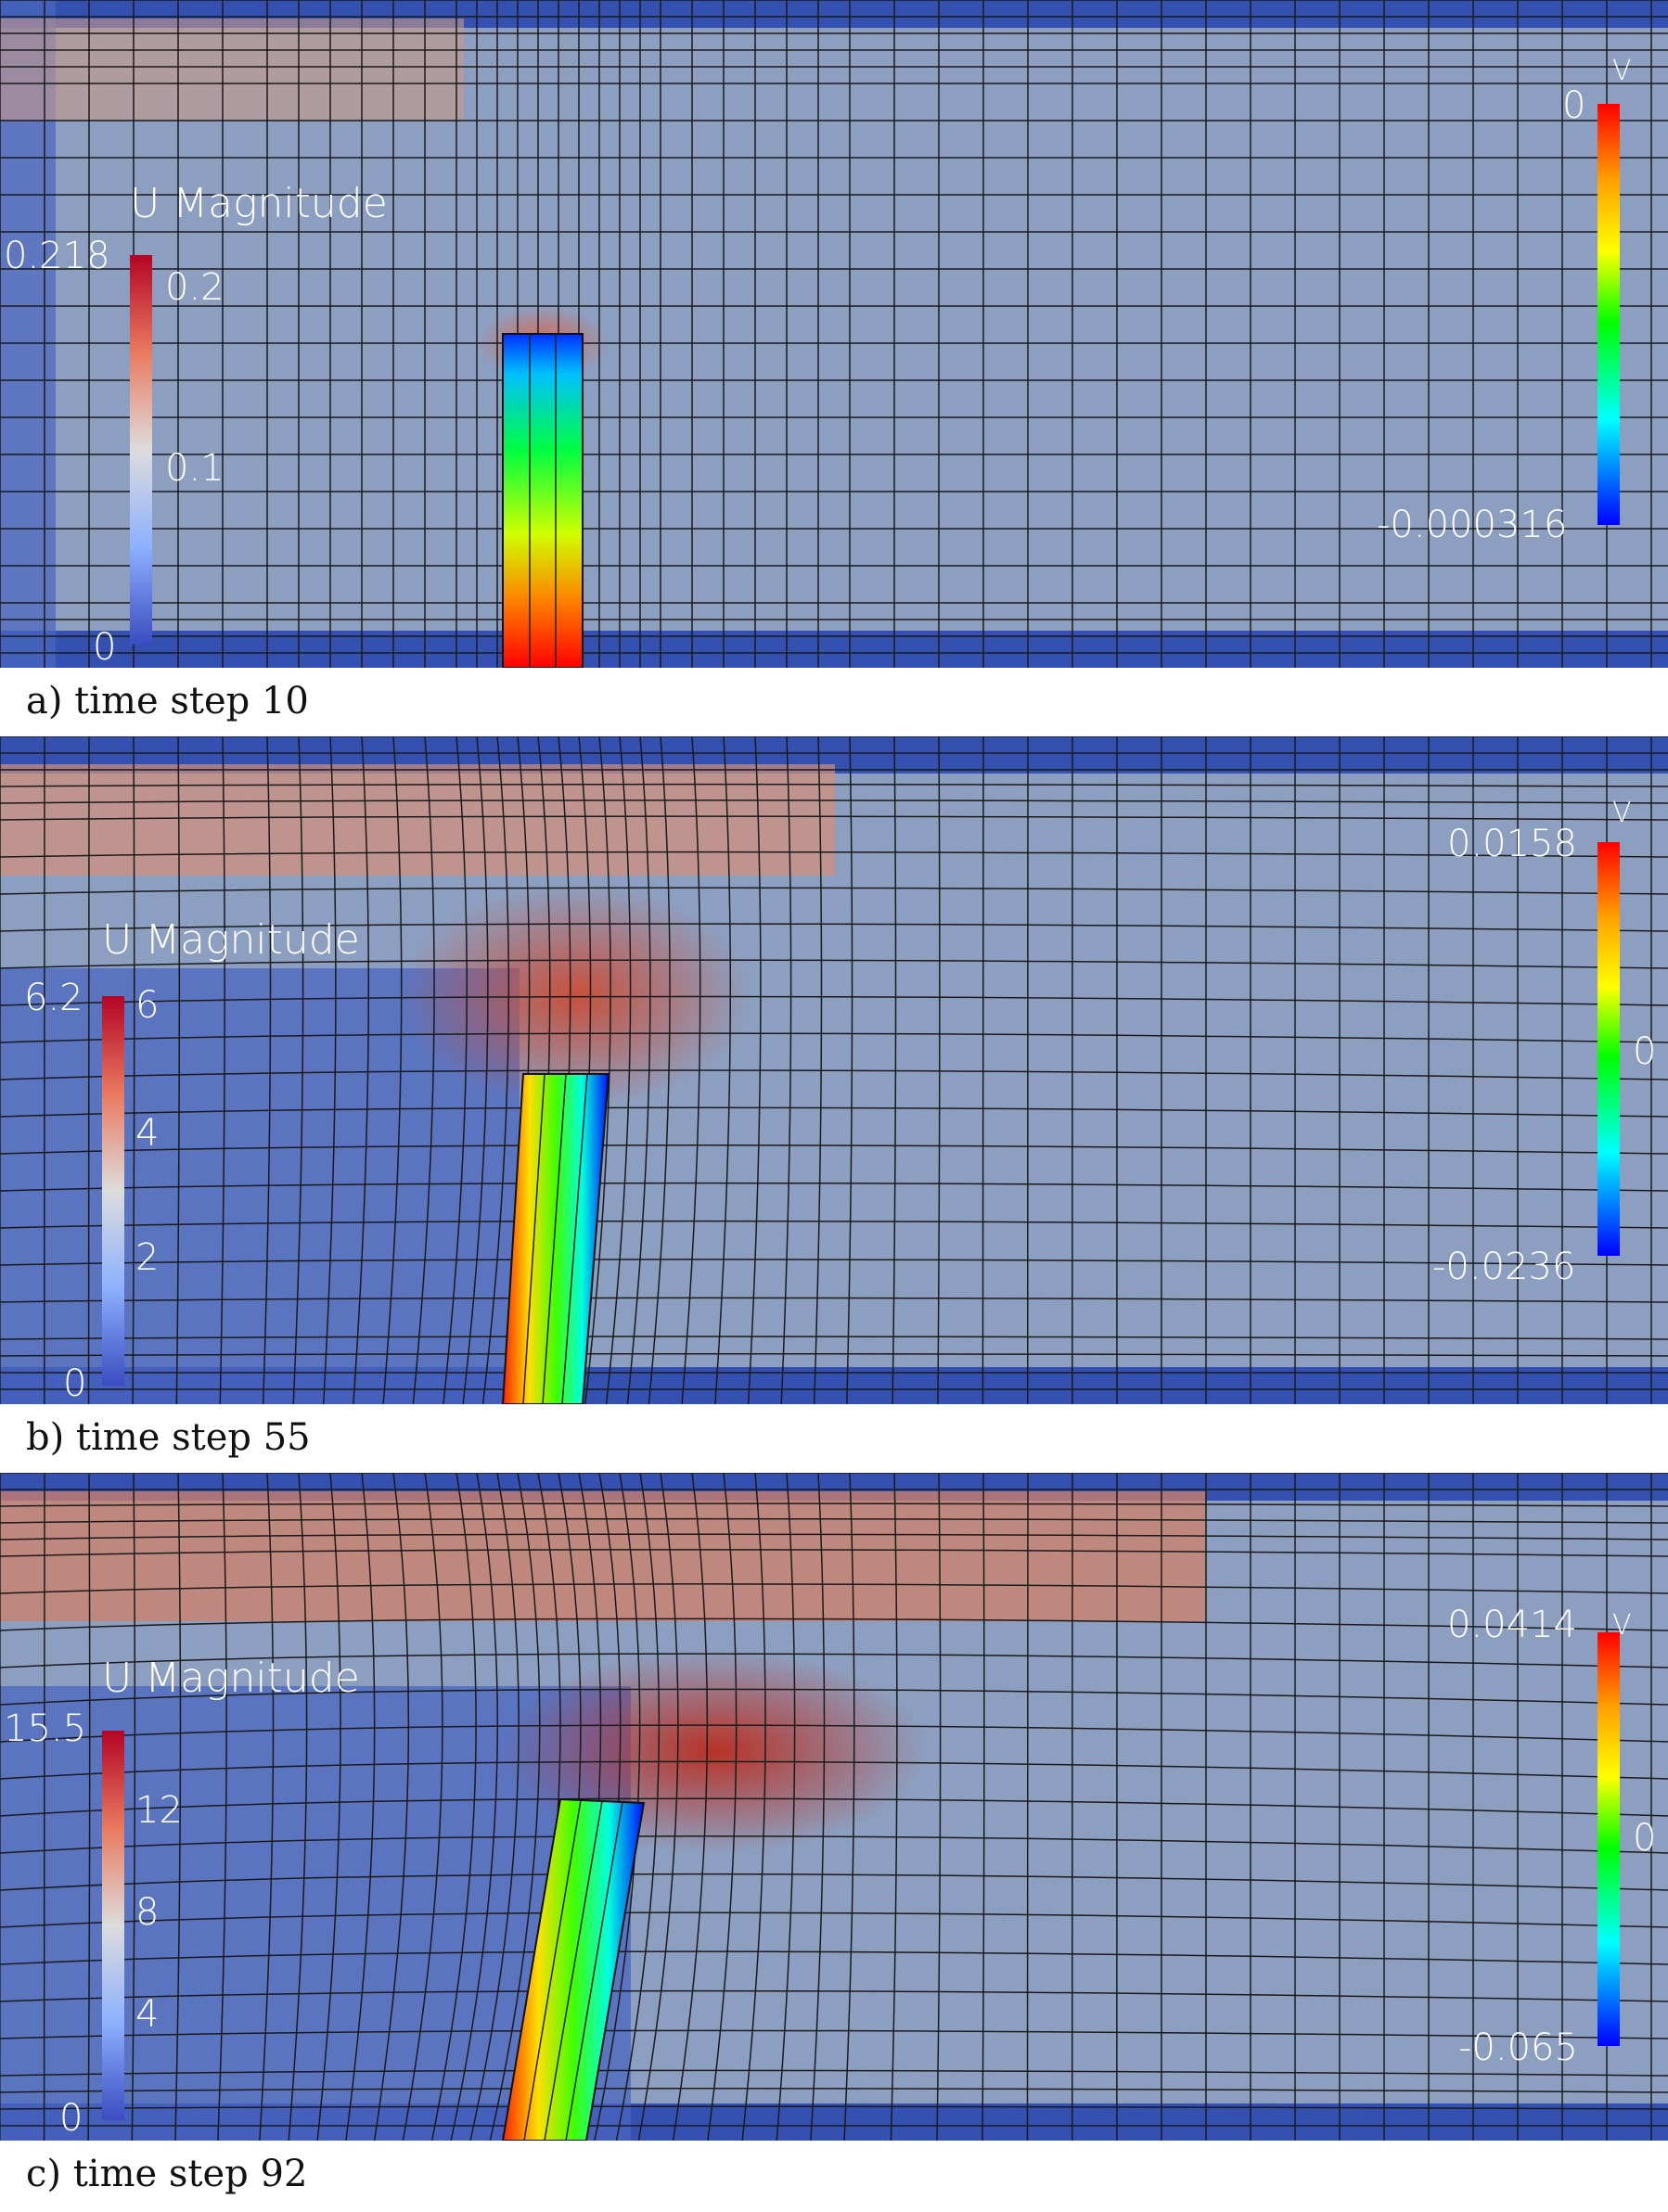  Describe the element at coordinates (1512, 844) in the screenshot. I see `v-legend-max: 0.0158` at that location.